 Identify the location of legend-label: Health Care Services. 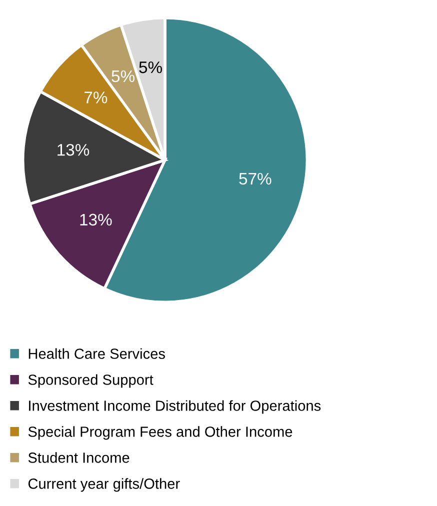
(96, 353).